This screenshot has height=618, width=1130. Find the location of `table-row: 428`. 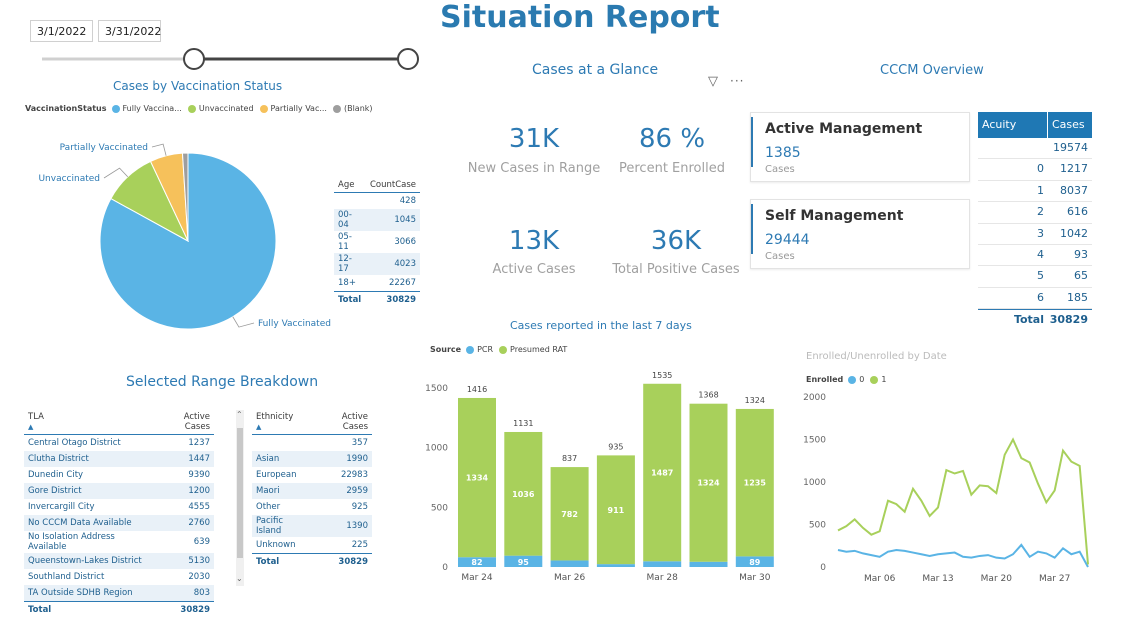

table-row: 428 is located at coordinates (377, 201).